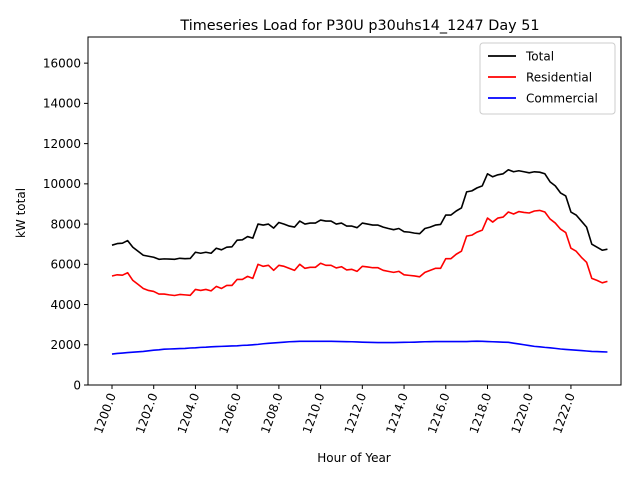  What do you see at coordinates (481, 413) in the screenshot?
I see `x-tick-label: 1218.0` at bounding box center [481, 413].